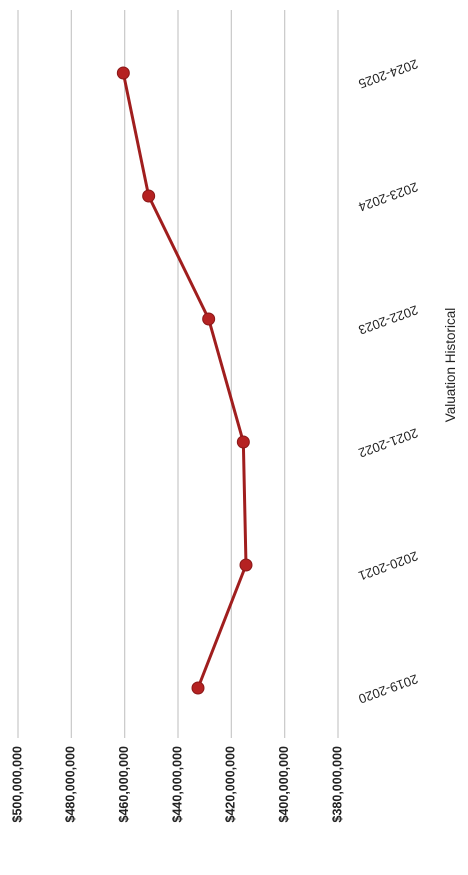  Describe the element at coordinates (284, 784) in the screenshot. I see `y-tick-label: $400,000,000` at that location.